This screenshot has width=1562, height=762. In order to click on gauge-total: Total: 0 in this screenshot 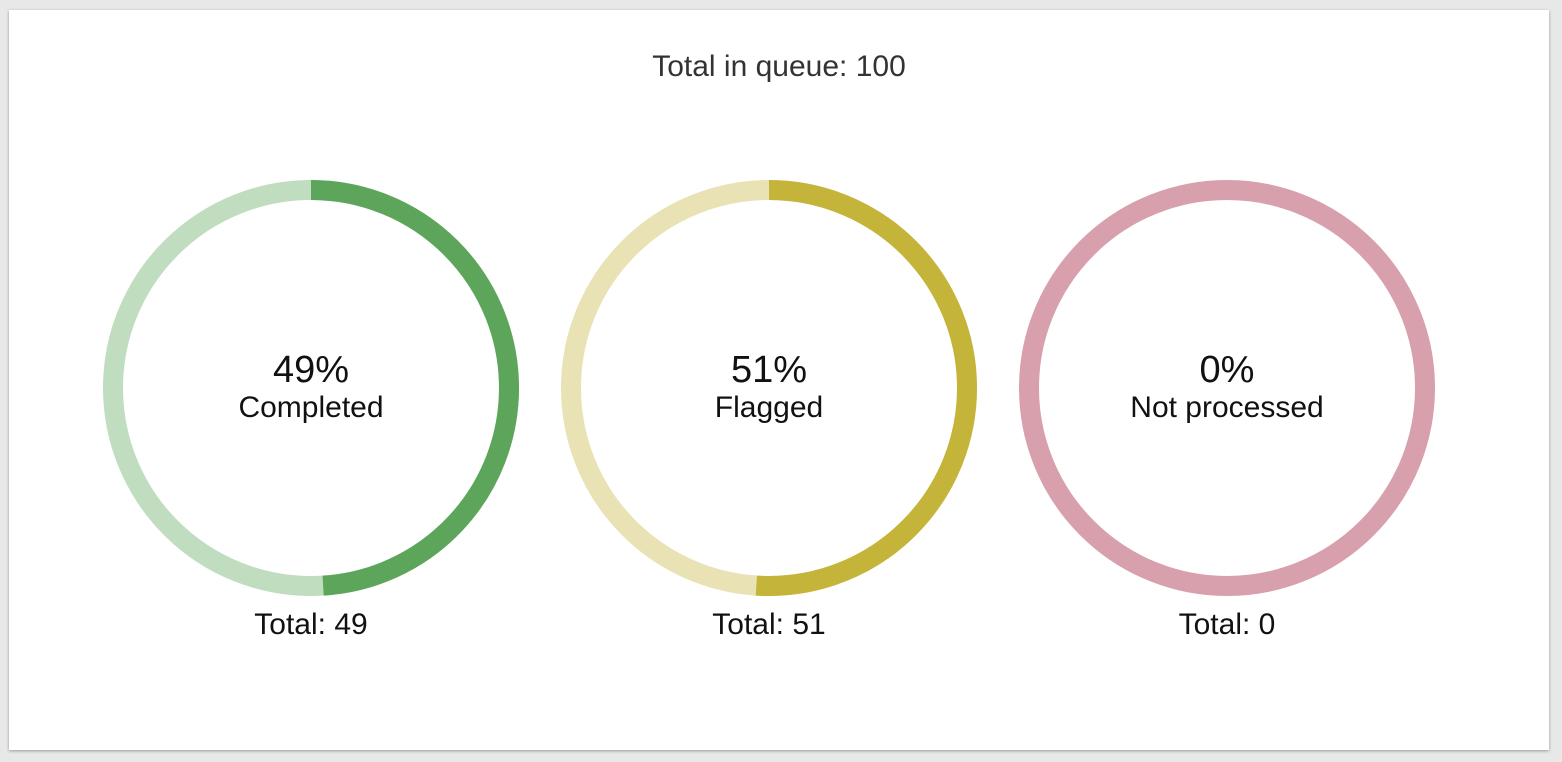, I will do `click(1227, 624)`.